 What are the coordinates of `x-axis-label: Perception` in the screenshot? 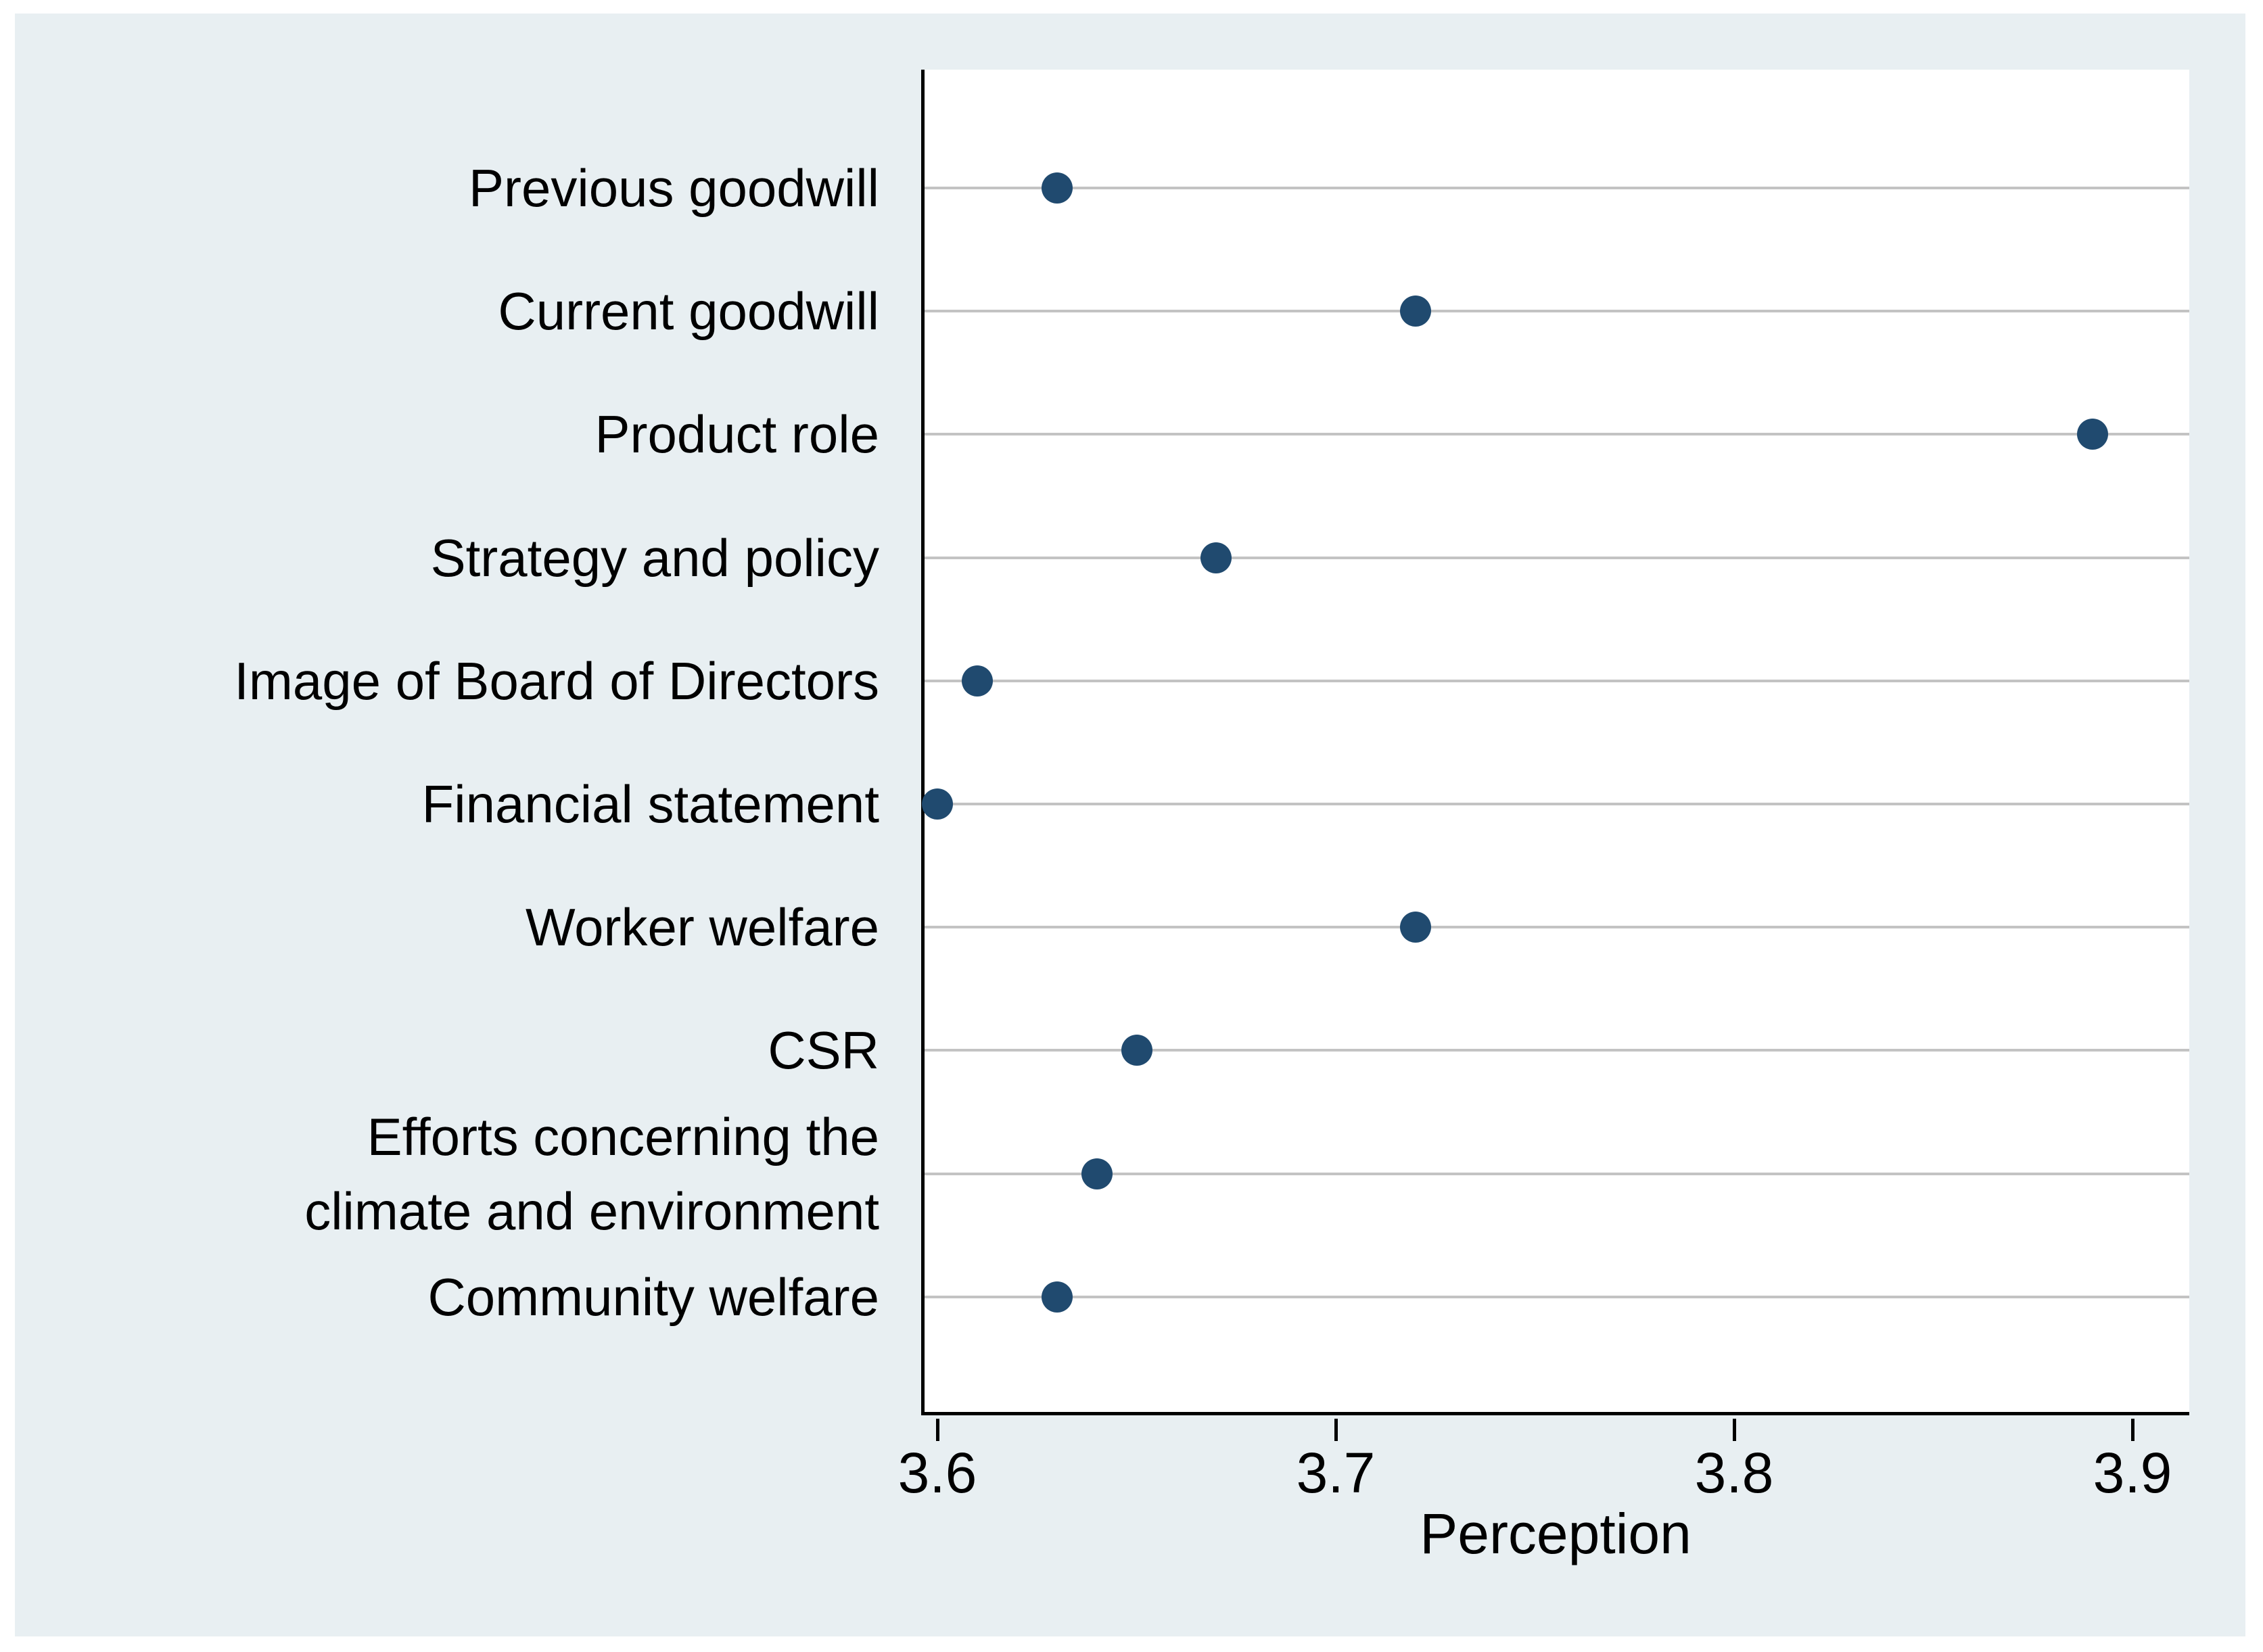 It's located at (1556, 1533).